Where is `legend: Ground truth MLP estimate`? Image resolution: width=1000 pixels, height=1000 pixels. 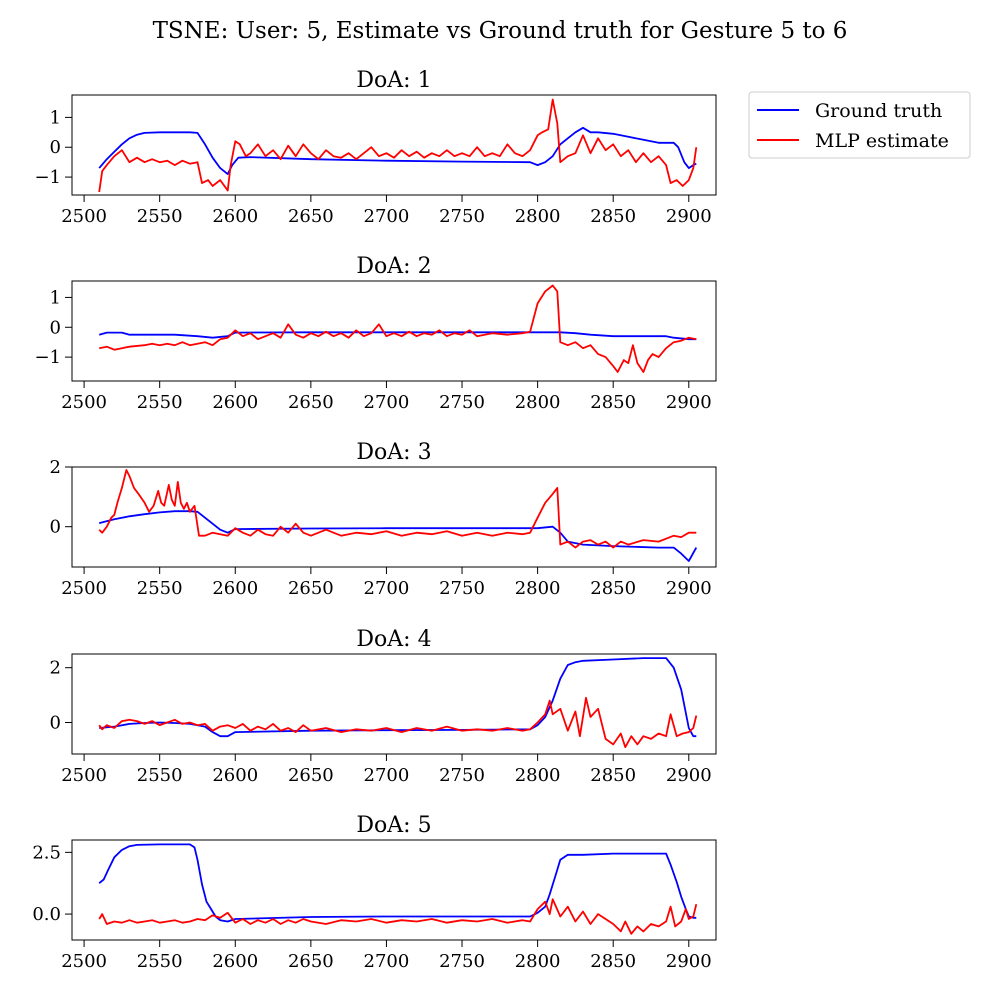
legend: Ground truth MLP estimate is located at coordinates (859, 125).